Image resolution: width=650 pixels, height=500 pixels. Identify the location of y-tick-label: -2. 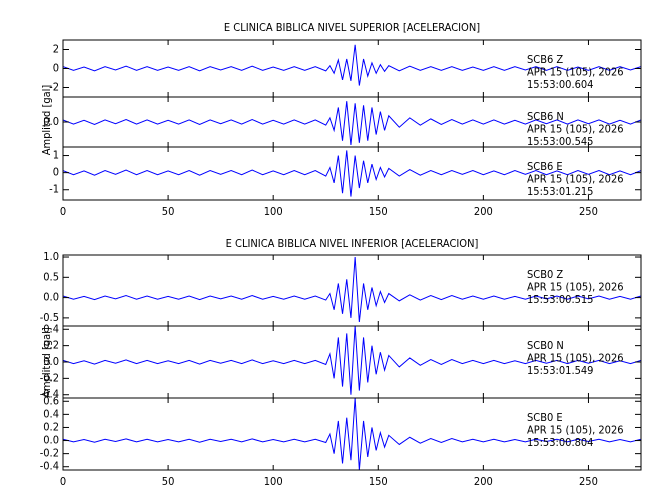
(54, 87).